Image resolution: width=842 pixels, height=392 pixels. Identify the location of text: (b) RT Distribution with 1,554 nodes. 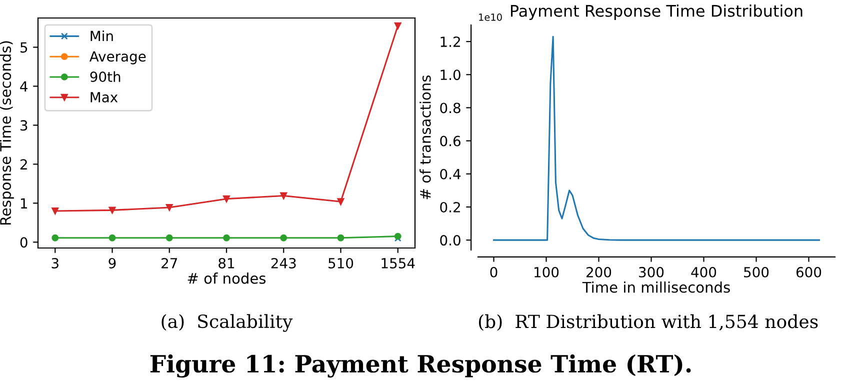
(648, 322).